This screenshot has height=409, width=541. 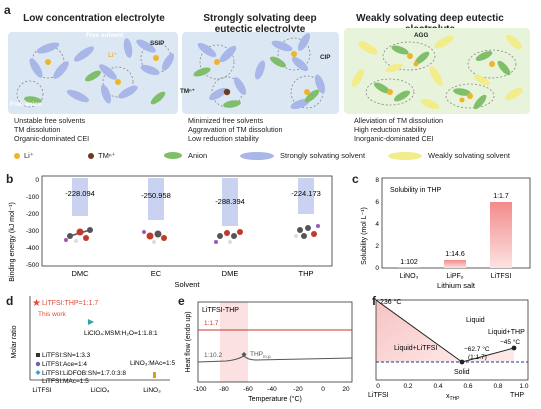 I want to click on eutectic-temp-label: −62.7 °C, so click(x=477, y=349).